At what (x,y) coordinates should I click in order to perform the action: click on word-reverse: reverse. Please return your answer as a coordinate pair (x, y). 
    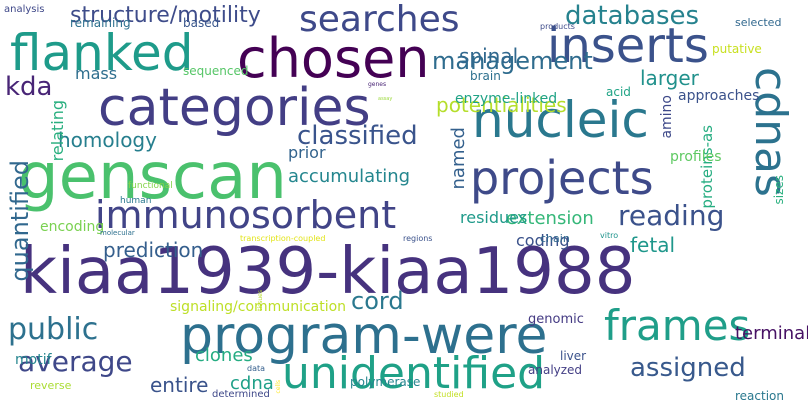
    Looking at the image, I should click on (51, 385).